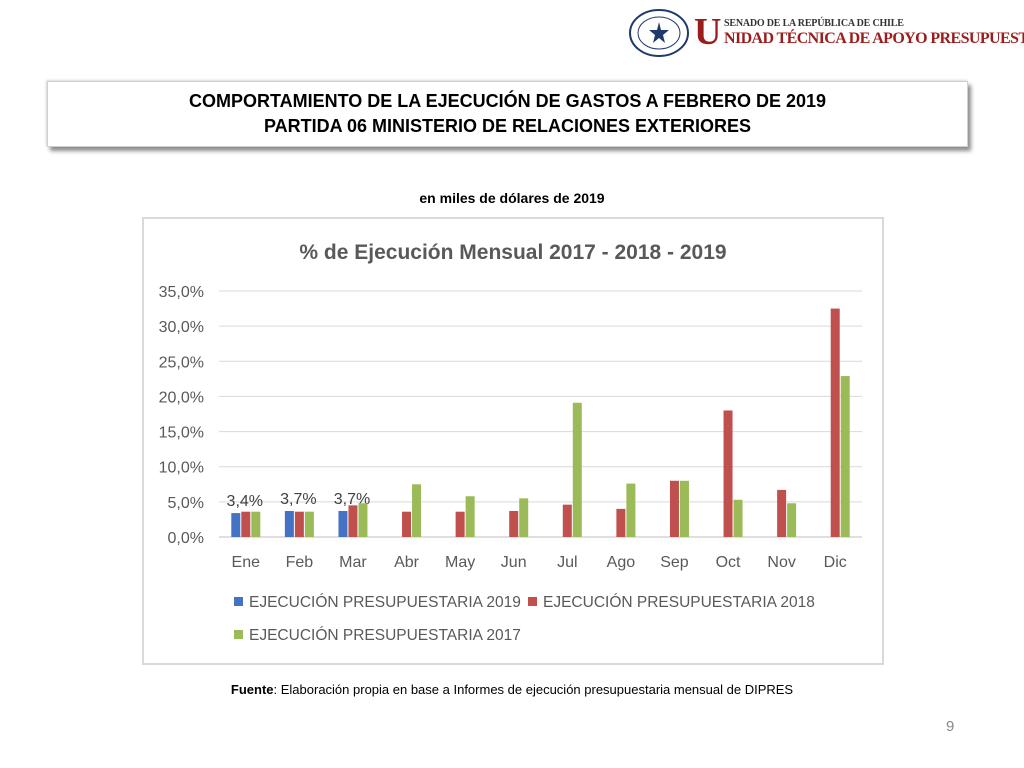 This screenshot has width=1024, height=768. Describe the element at coordinates (385, 602) in the screenshot. I see `legend-label: EJECUCIÓN PRESUPUESTARIA 2019` at that location.